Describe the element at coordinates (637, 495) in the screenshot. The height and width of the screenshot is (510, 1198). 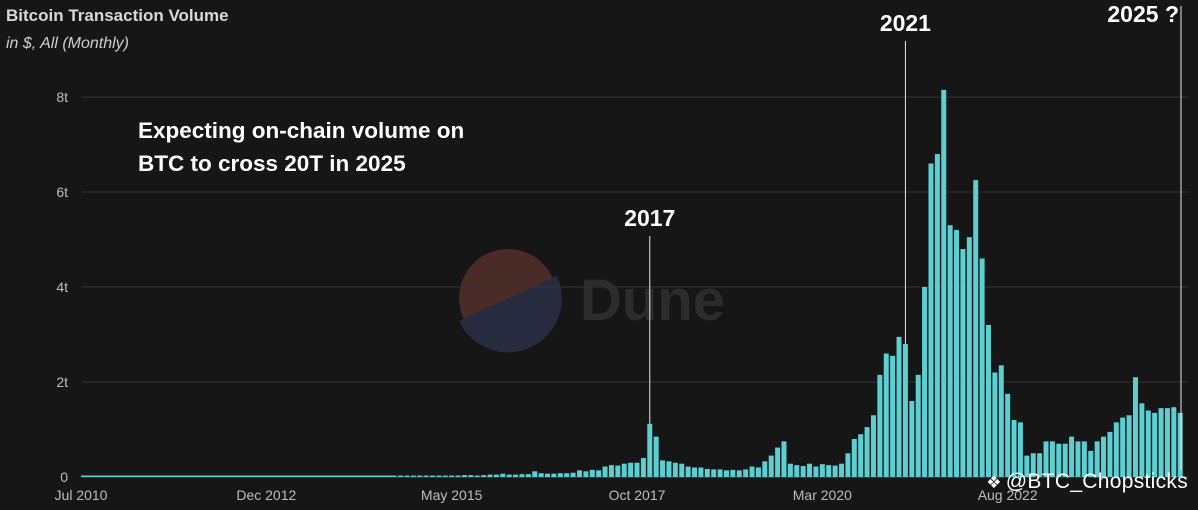
I see `x-tick-label: Oct 2017` at that location.